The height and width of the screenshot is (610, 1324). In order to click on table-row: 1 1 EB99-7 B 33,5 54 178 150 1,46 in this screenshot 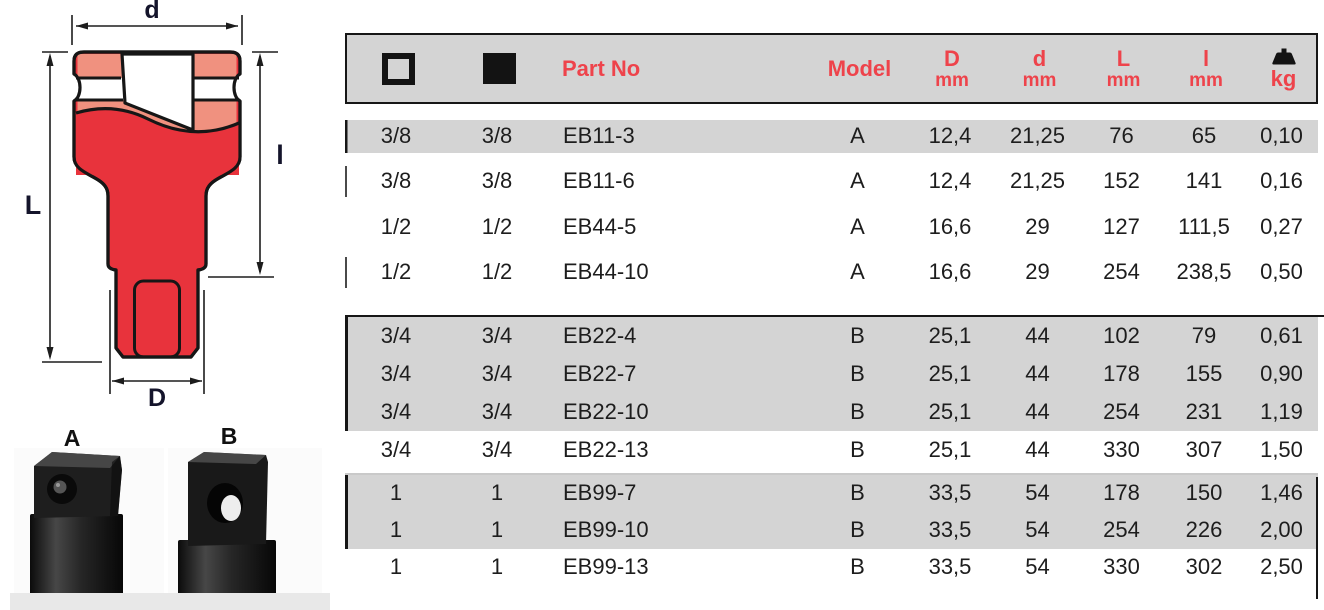, I will do `click(831, 493)`.